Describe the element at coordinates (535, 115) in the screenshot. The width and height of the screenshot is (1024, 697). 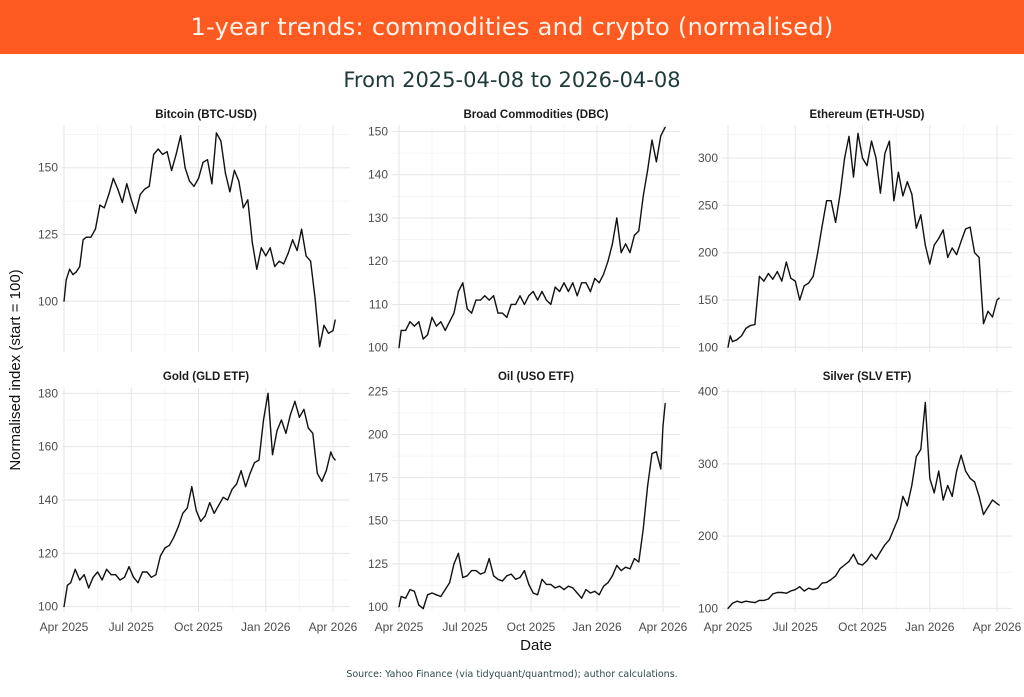
I see `panel-title: Broad Commodities (DBC)` at that location.